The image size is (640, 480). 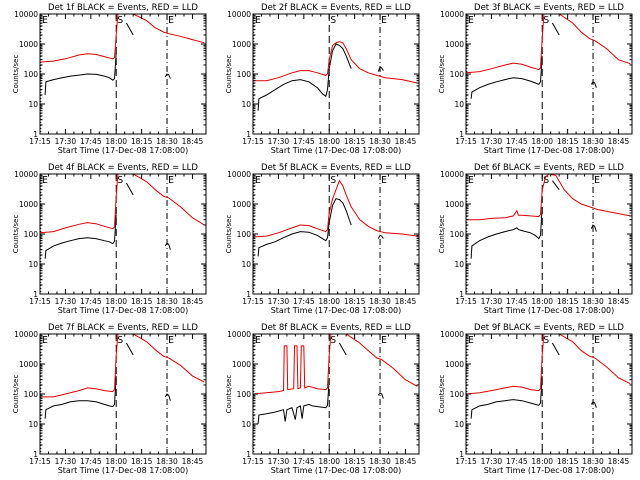 What do you see at coordinates (123, 8) in the screenshot?
I see `panel-title: Det 1f BLACK = Events, RED = LLD` at bounding box center [123, 8].